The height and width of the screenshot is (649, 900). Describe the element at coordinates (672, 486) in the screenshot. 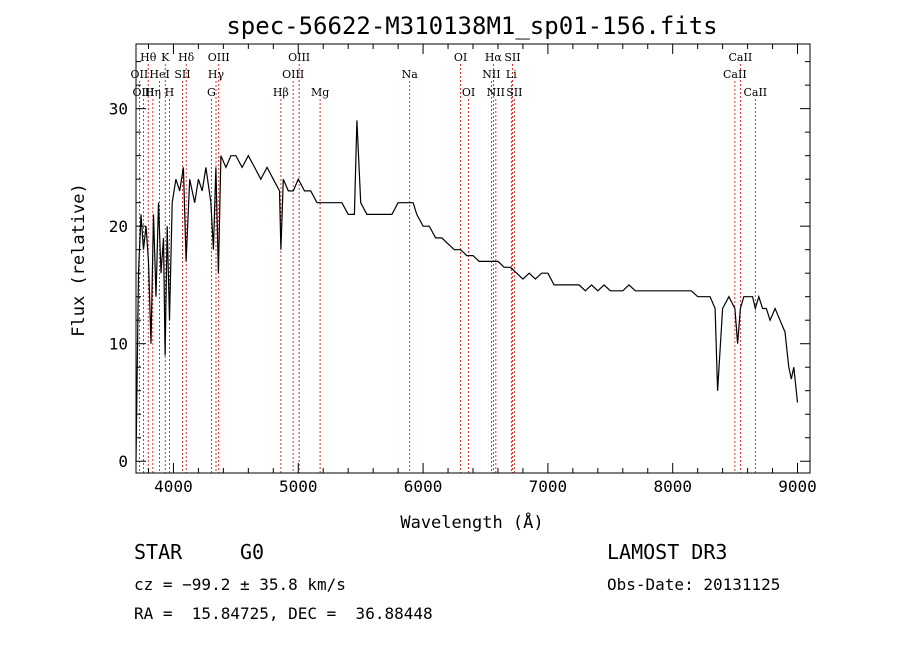

I see `x-tick-label: 8000` at that location.